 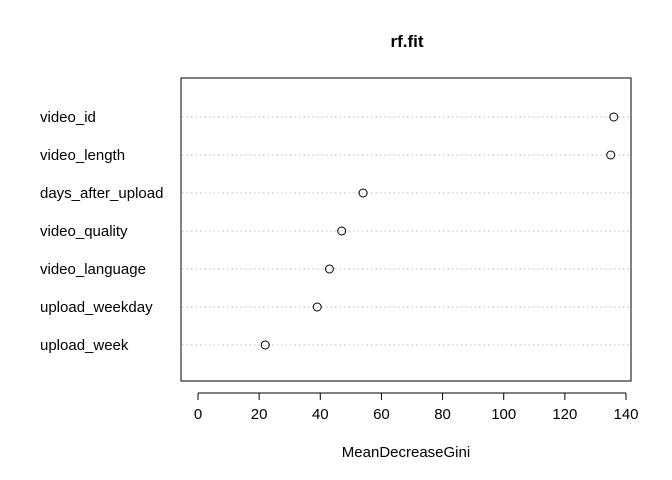 What do you see at coordinates (82, 155) in the screenshot?
I see `variable-label: video_length` at bounding box center [82, 155].